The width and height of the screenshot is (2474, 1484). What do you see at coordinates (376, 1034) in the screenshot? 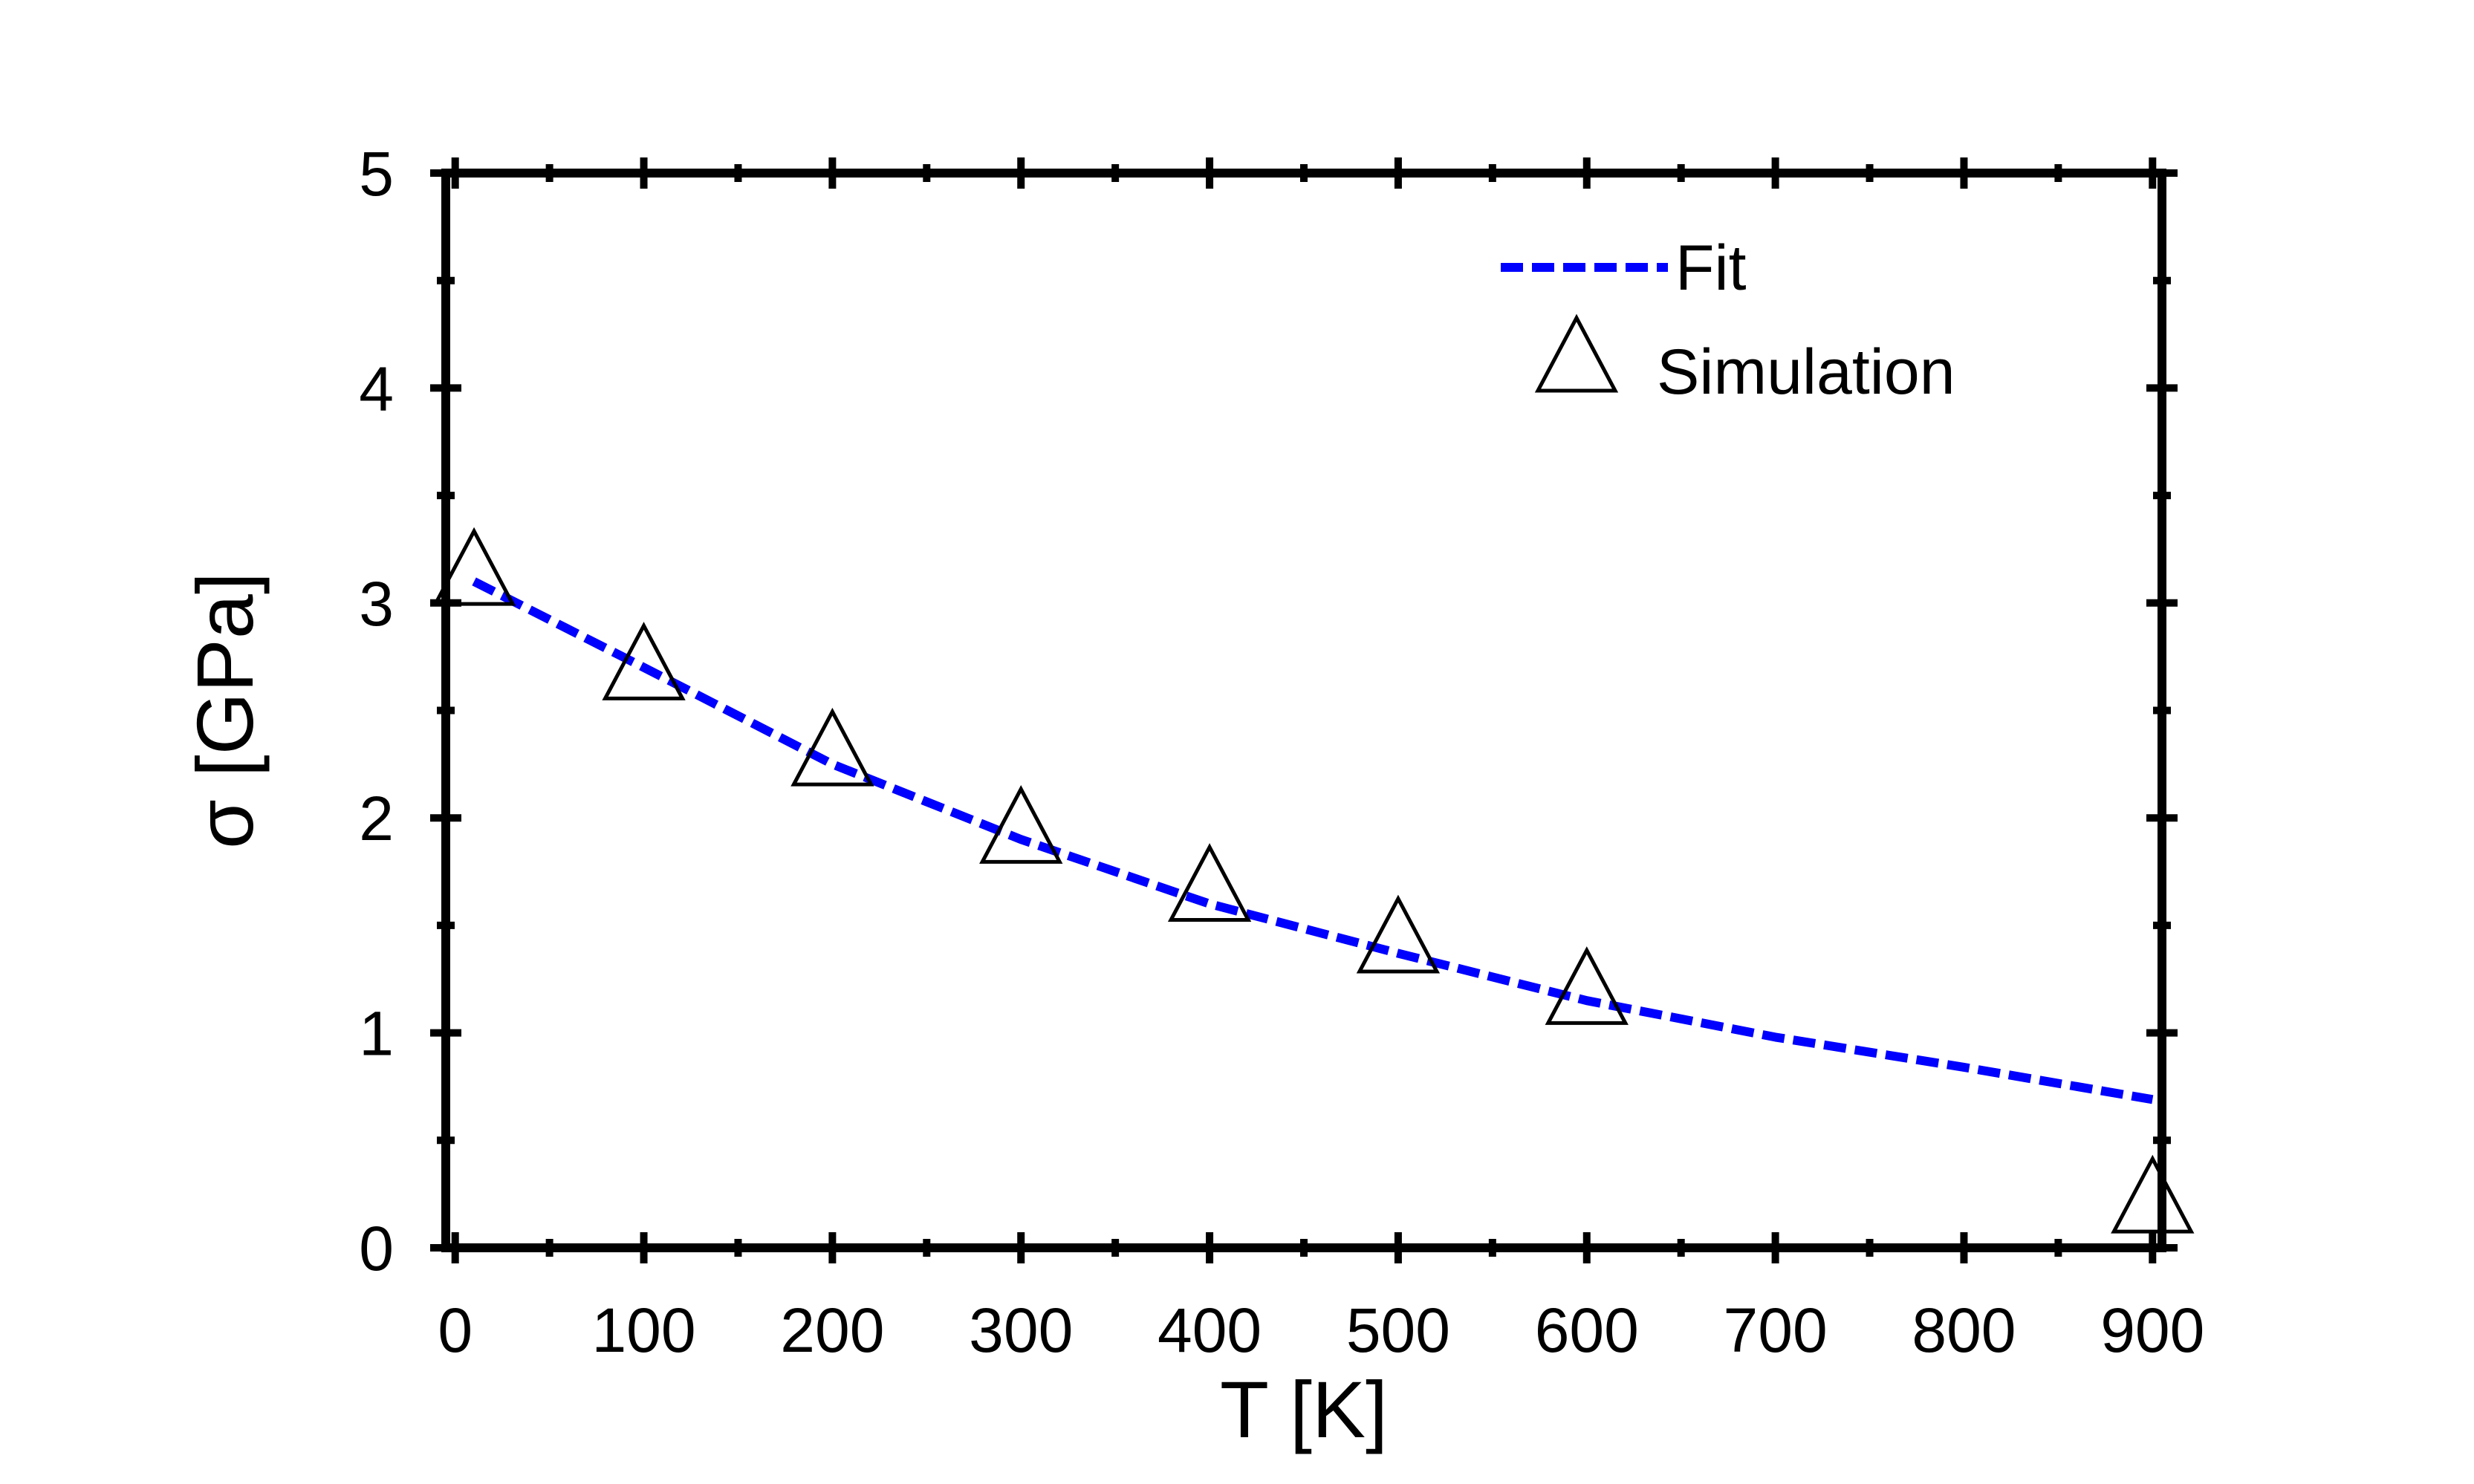
I see `y-tick-label: 1` at bounding box center [376, 1034].